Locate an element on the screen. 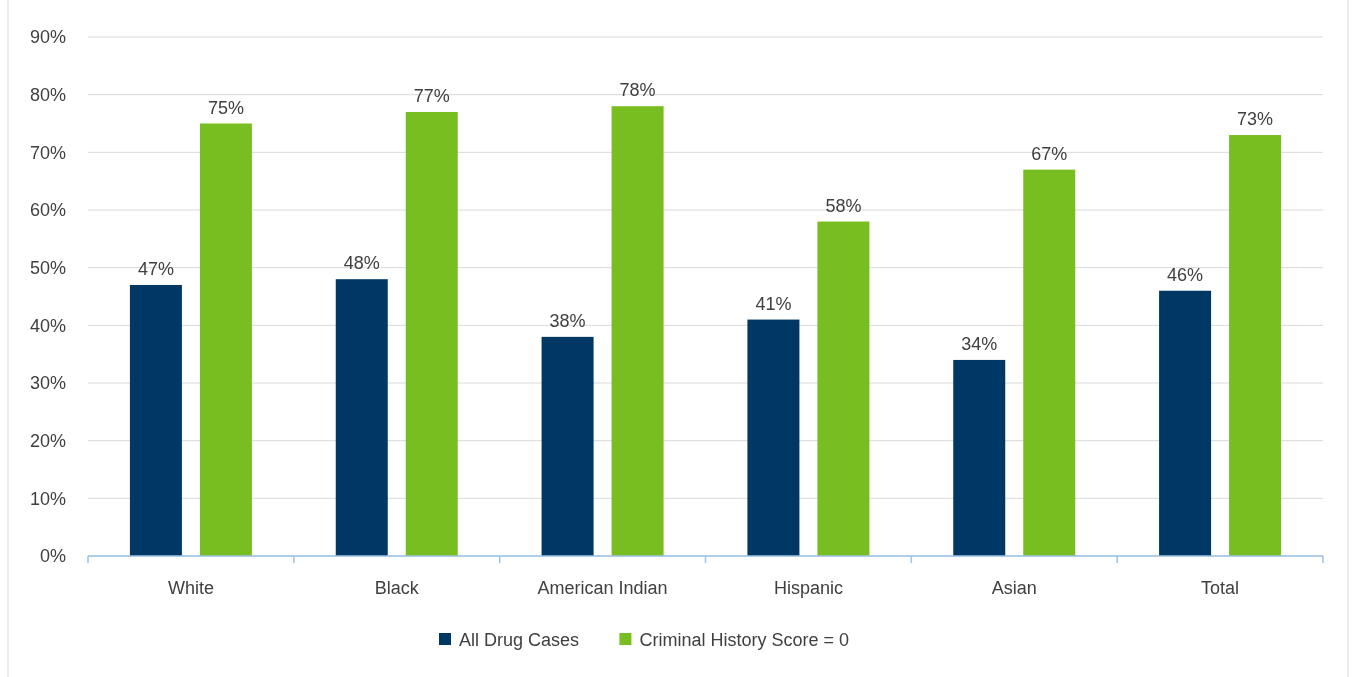 The height and width of the screenshot is (677, 1354). y-tick-label: 0% is located at coordinates (52, 556).